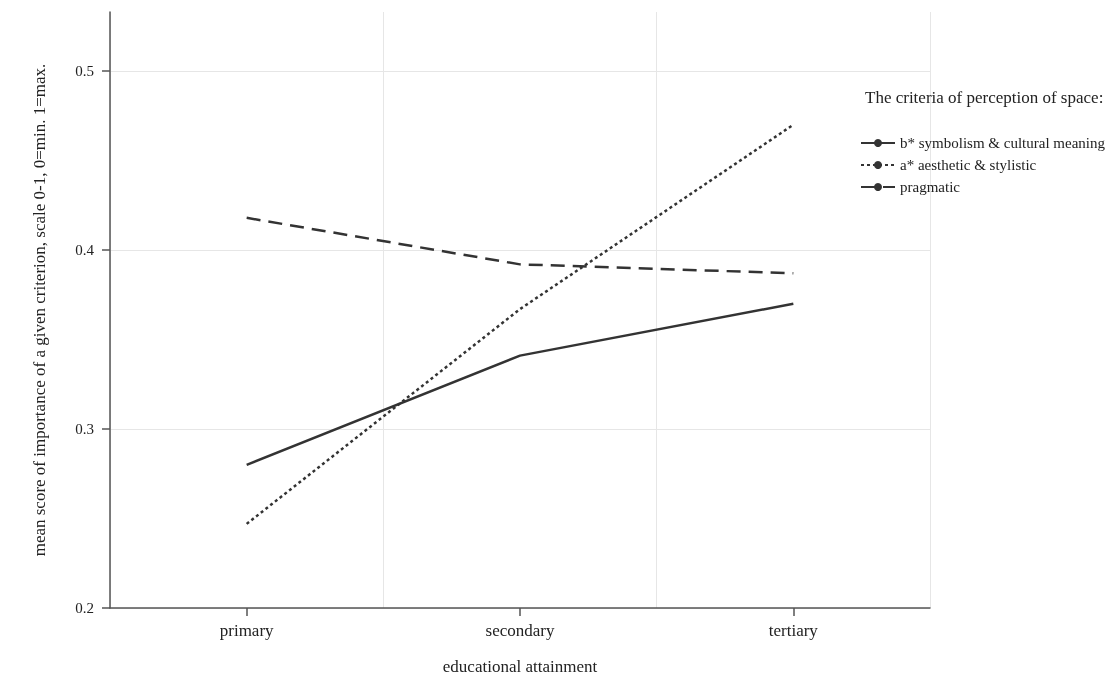  Describe the element at coordinates (968, 165) in the screenshot. I see `legend-label: a* aesthetic & stylistic` at that location.